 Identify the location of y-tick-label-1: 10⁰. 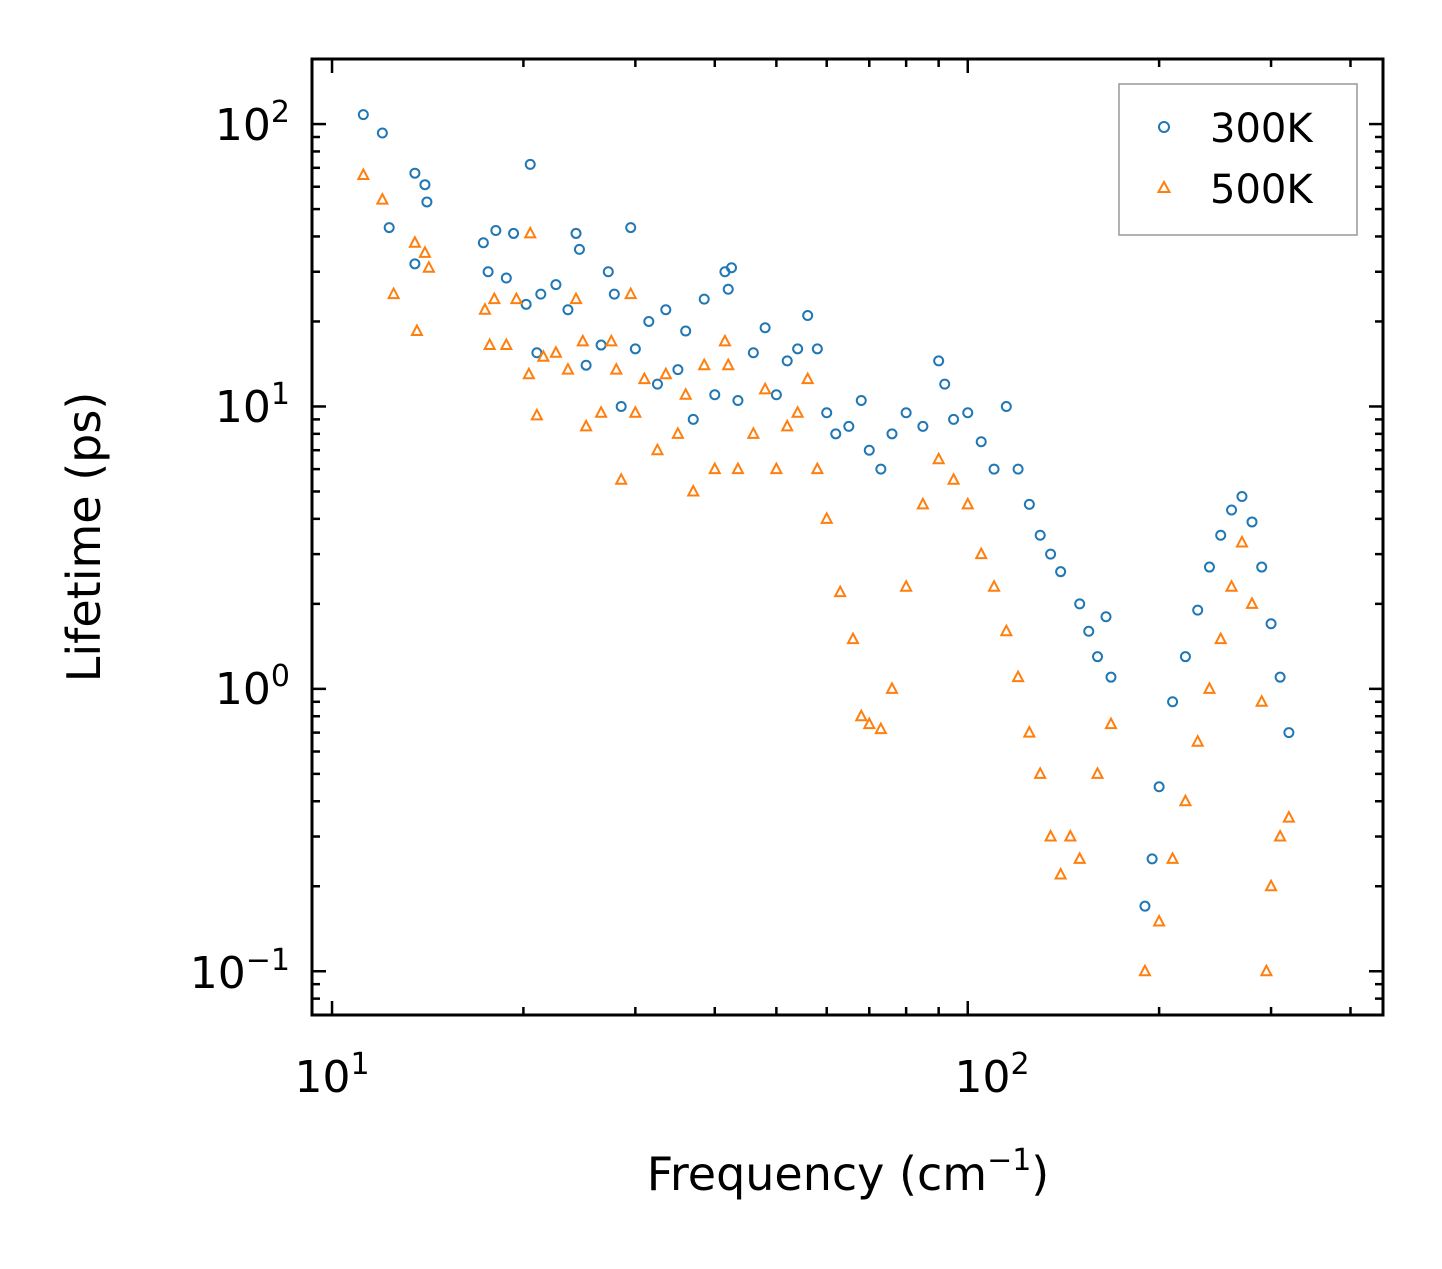
(252, 687).